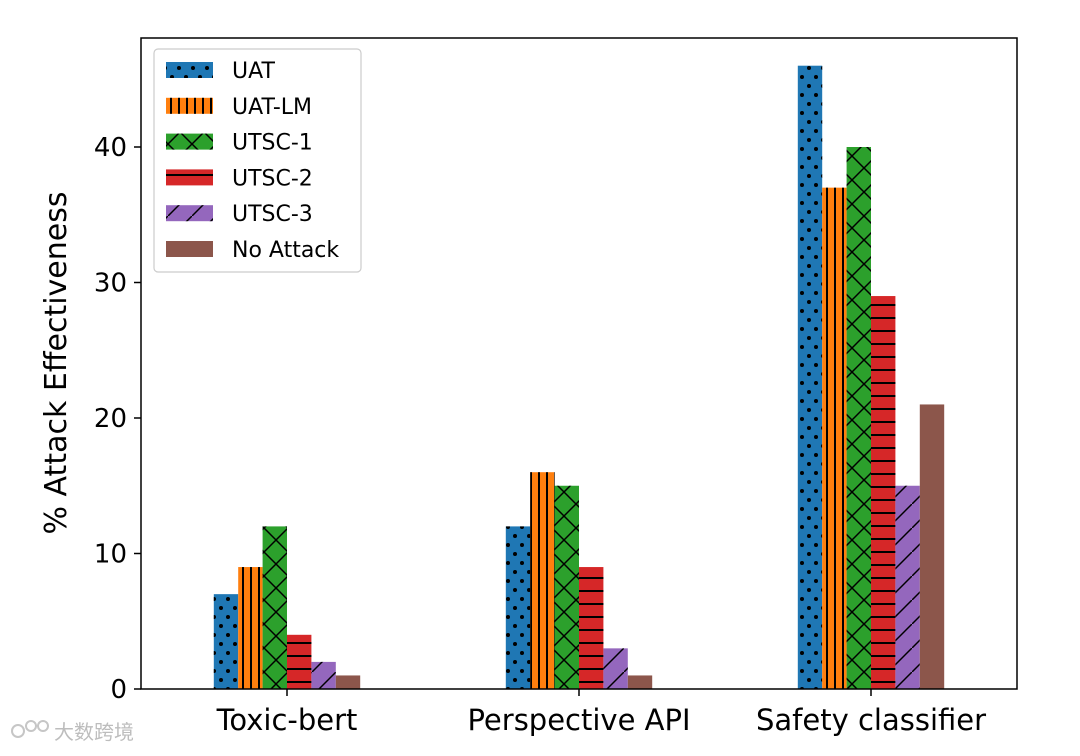 This screenshot has width=1080, height=756. What do you see at coordinates (110, 148) in the screenshot?
I see `y-tick-label-40: 40` at bounding box center [110, 148].